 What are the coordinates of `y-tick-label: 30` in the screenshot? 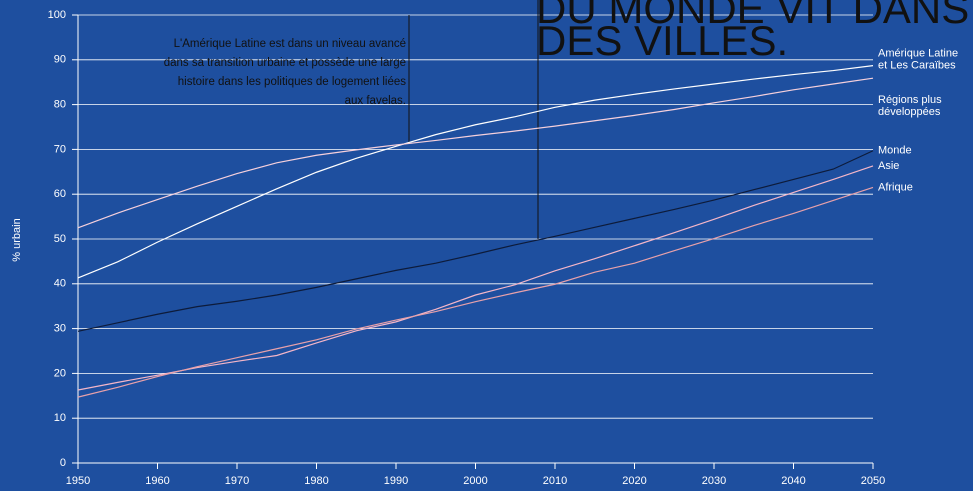 It's located at (60, 329).